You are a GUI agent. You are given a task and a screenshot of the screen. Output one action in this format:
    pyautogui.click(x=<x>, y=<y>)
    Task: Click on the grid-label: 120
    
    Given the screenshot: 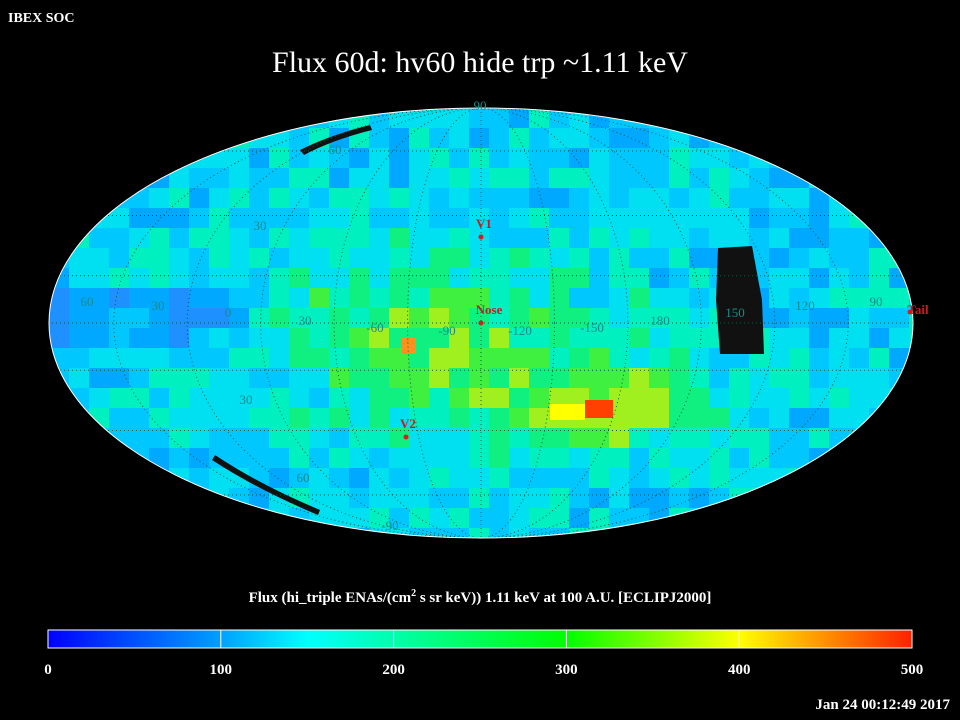 What is the action you would take?
    pyautogui.click(x=805, y=305)
    